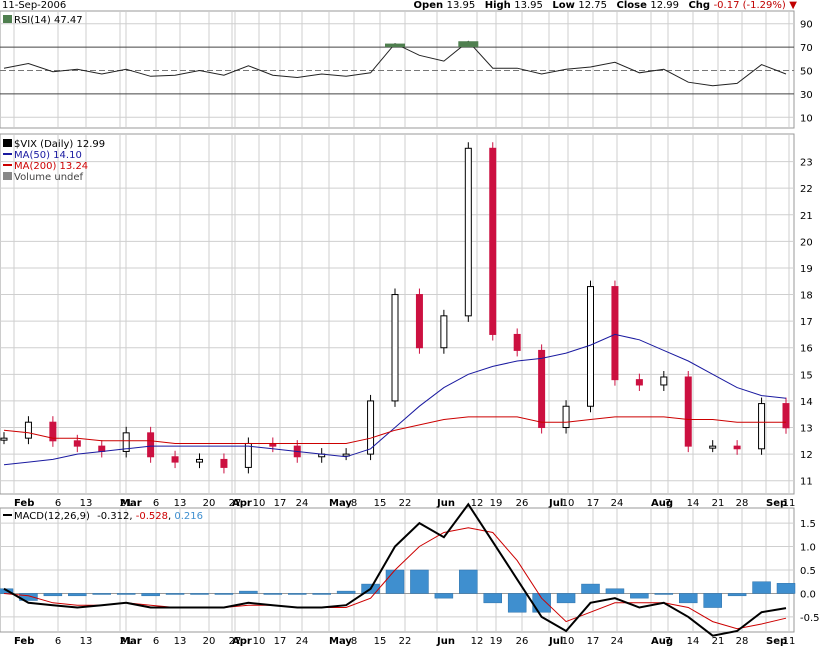  What do you see at coordinates (7, 19) in the screenshot?
I see `rsi-legend-icon` at bounding box center [7, 19].